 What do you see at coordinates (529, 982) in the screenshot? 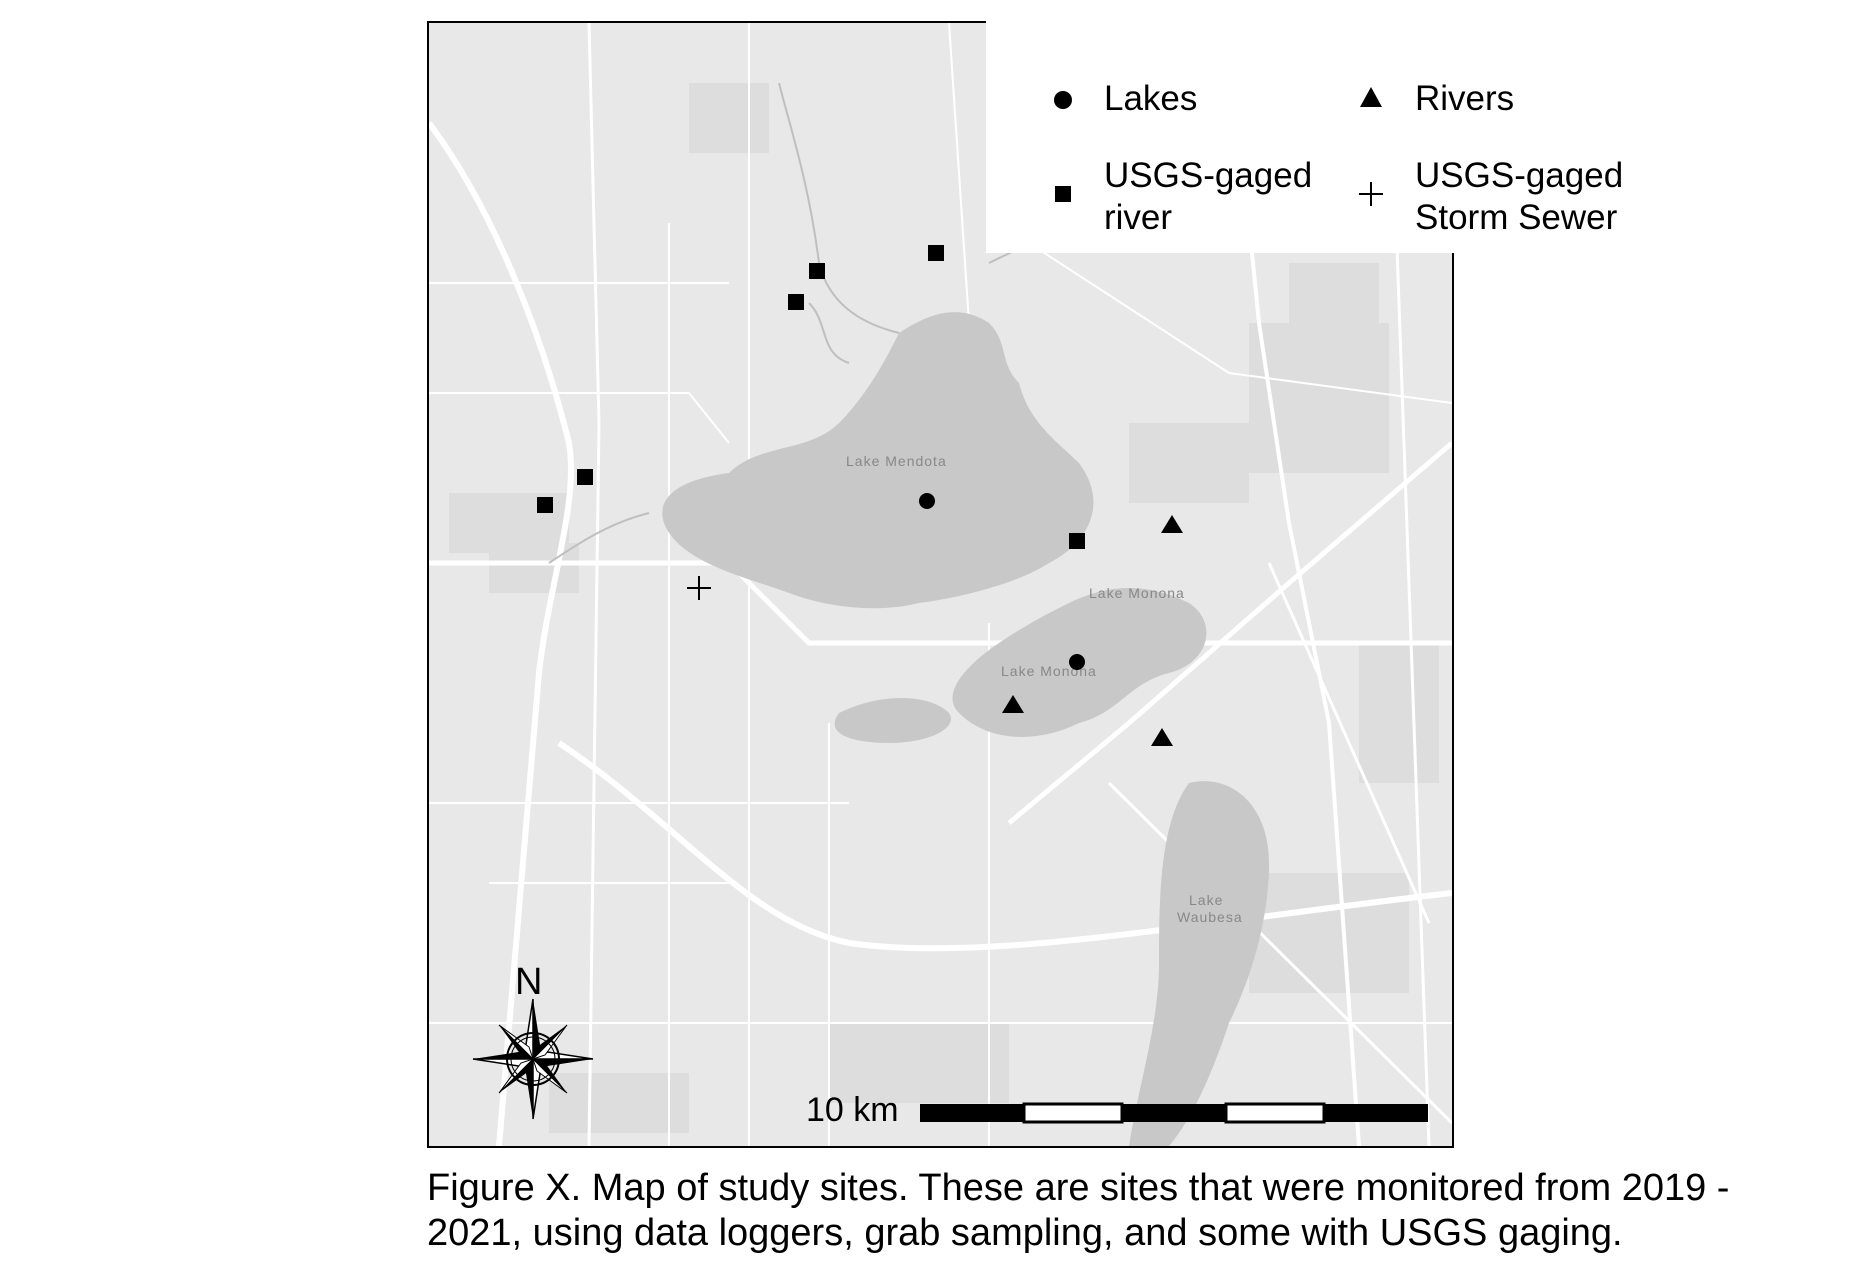
I see `north-label: N` at bounding box center [529, 982].